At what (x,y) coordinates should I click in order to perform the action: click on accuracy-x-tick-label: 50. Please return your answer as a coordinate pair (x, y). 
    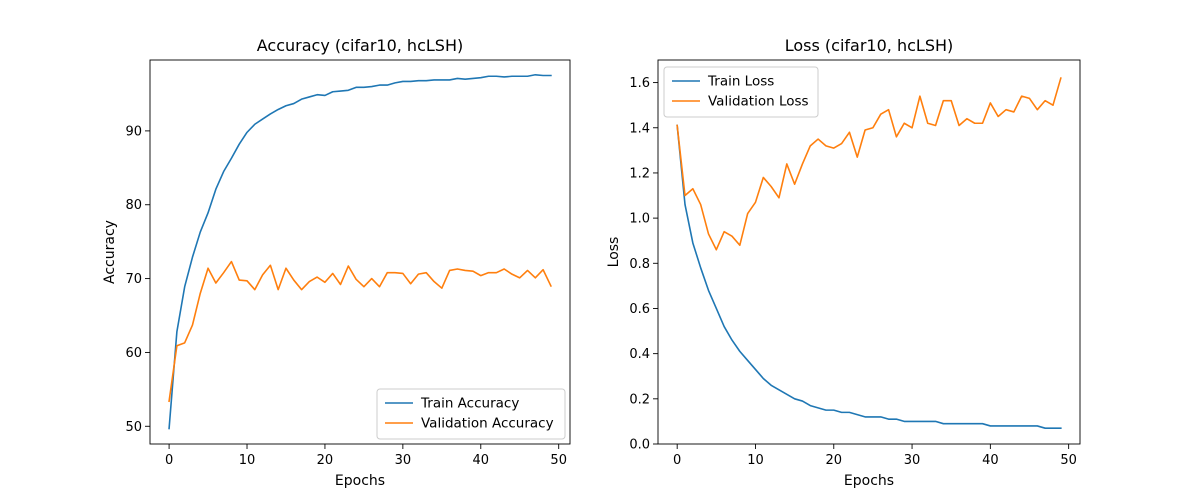
    Looking at the image, I should click on (558, 460).